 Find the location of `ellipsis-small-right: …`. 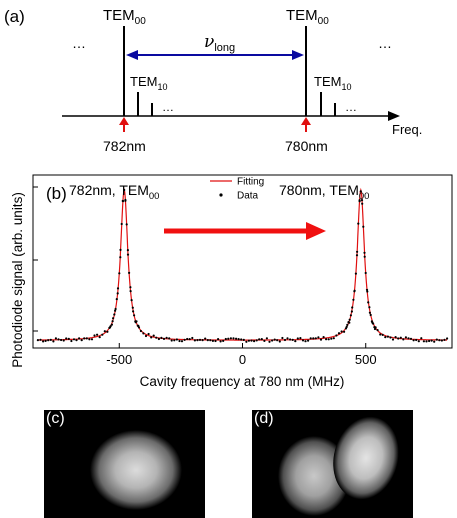

ellipsis-small-right: … is located at coordinates (351, 107).